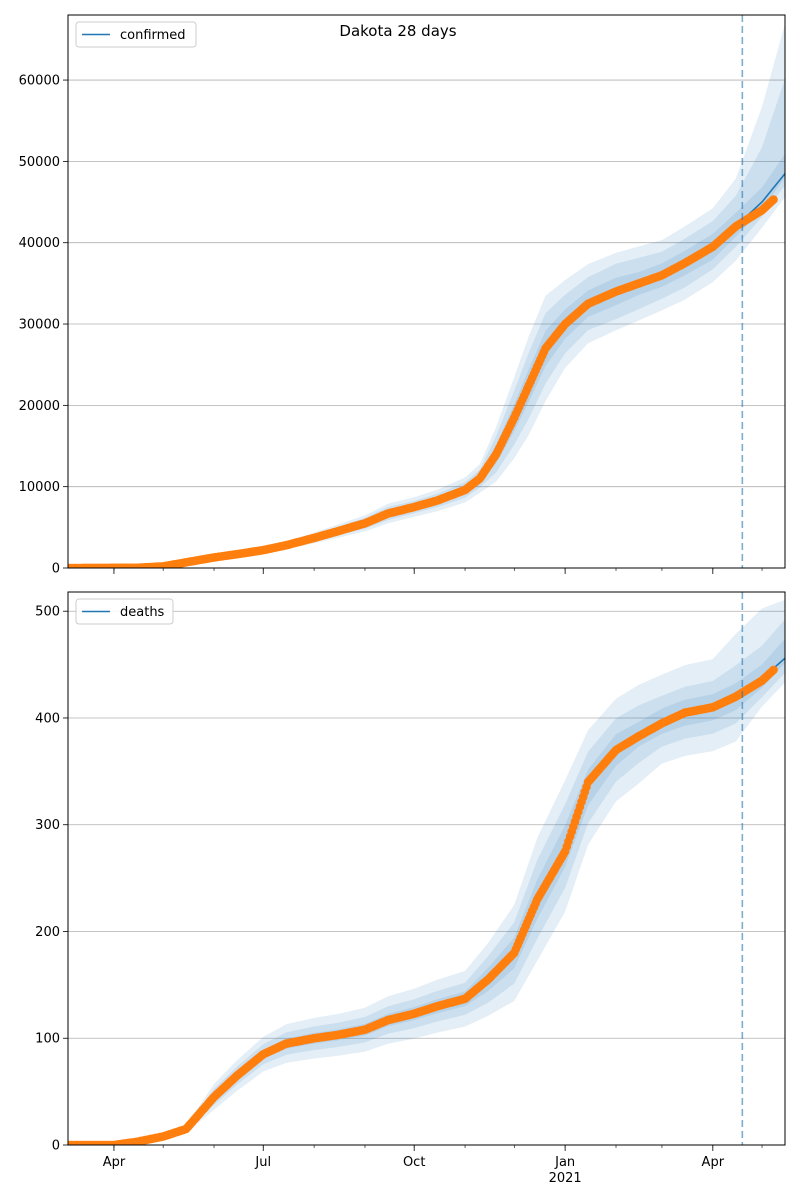  I want to click on y-tick-label: 400, so click(47, 718).